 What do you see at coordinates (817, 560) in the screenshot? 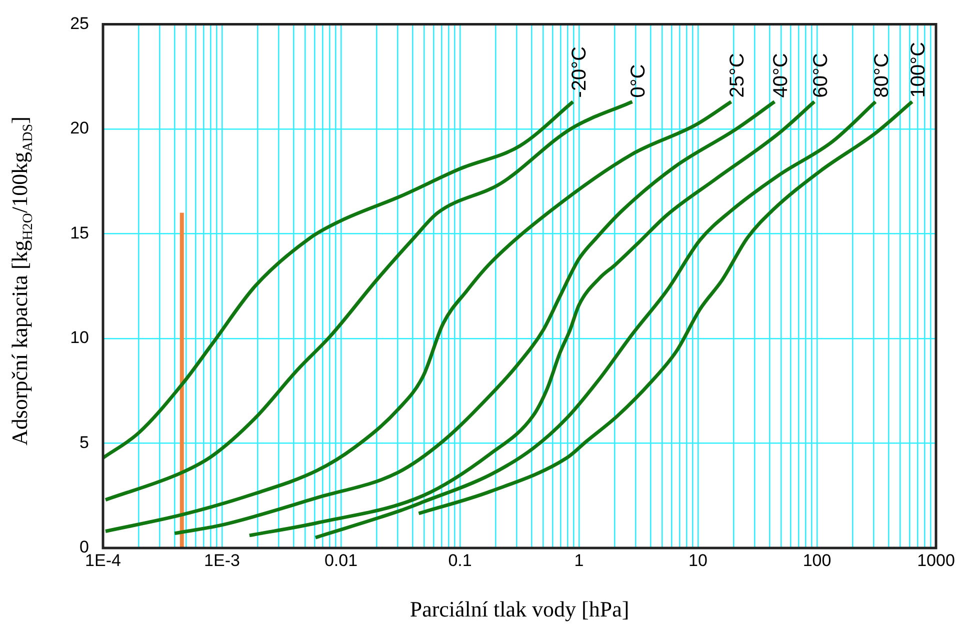
I see `x-tick-label: 100` at bounding box center [817, 560].